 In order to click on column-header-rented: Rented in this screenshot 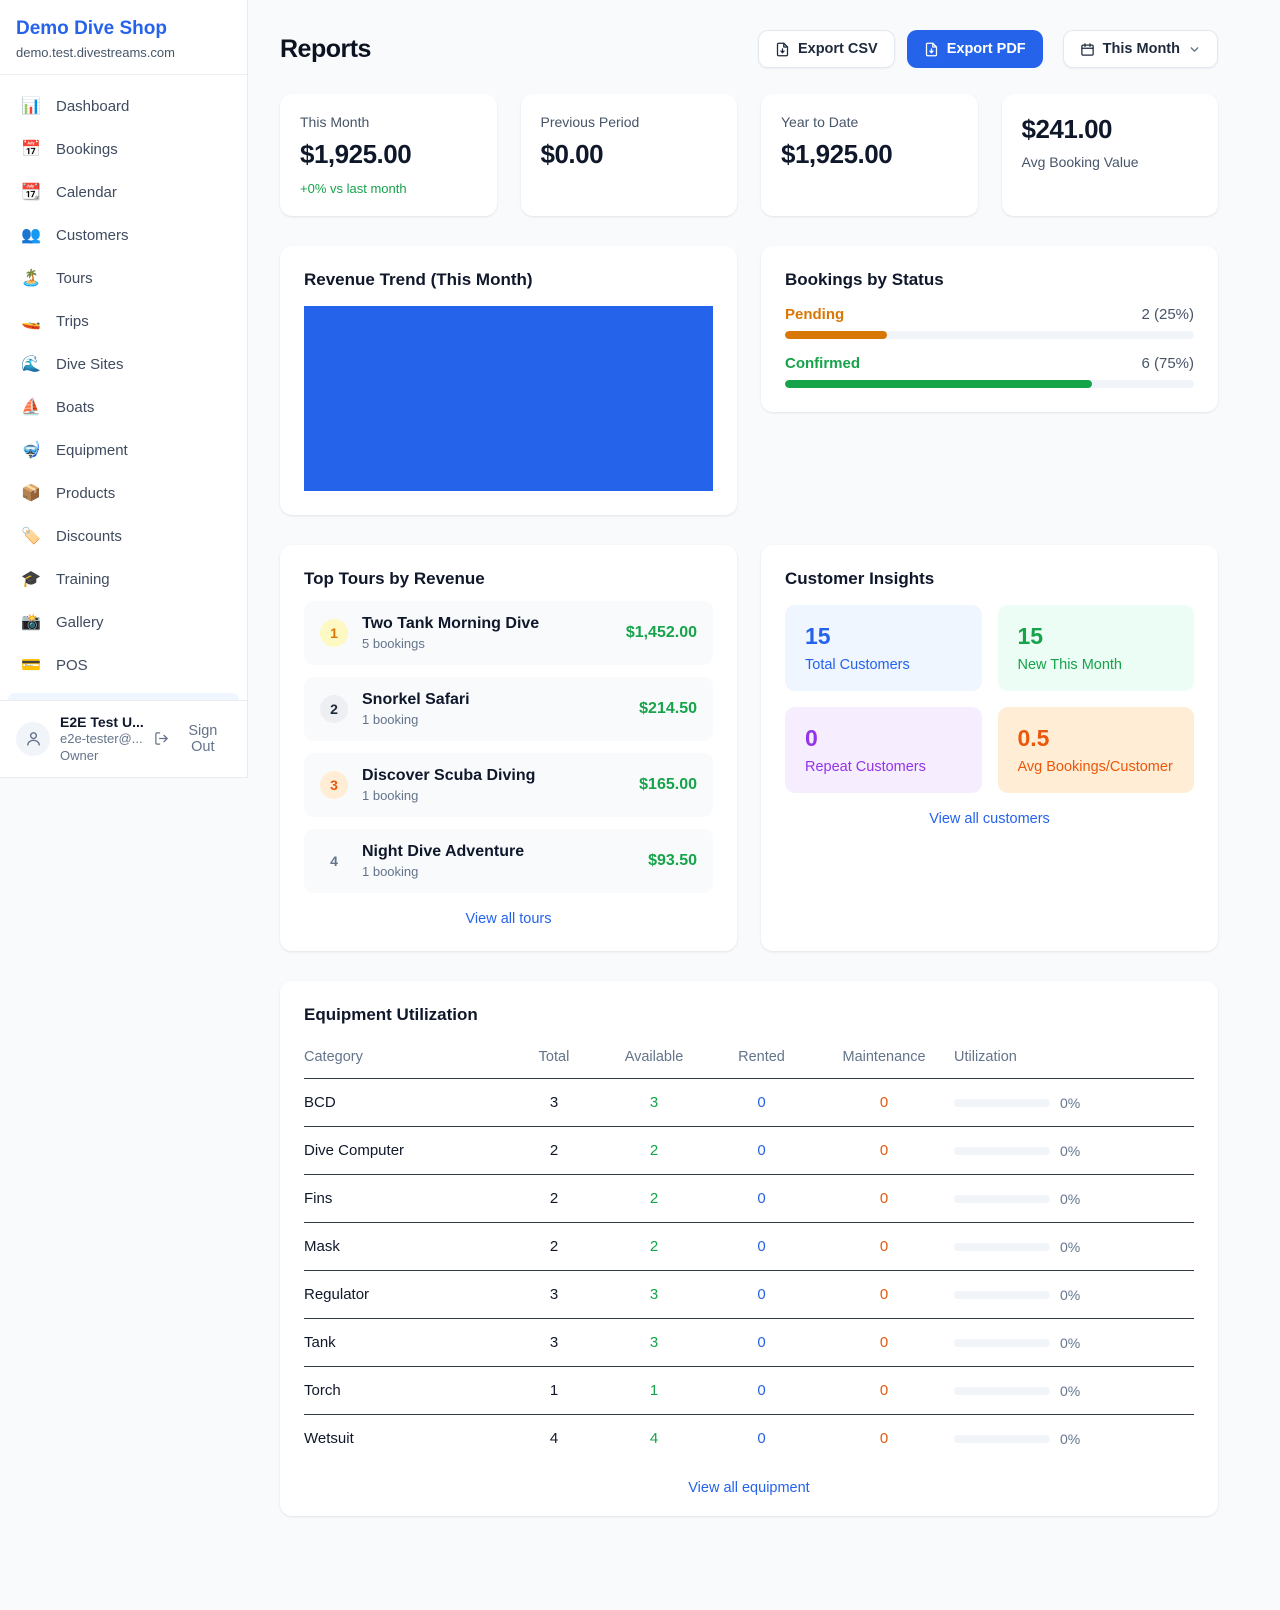, I will do `click(761, 1059)`.